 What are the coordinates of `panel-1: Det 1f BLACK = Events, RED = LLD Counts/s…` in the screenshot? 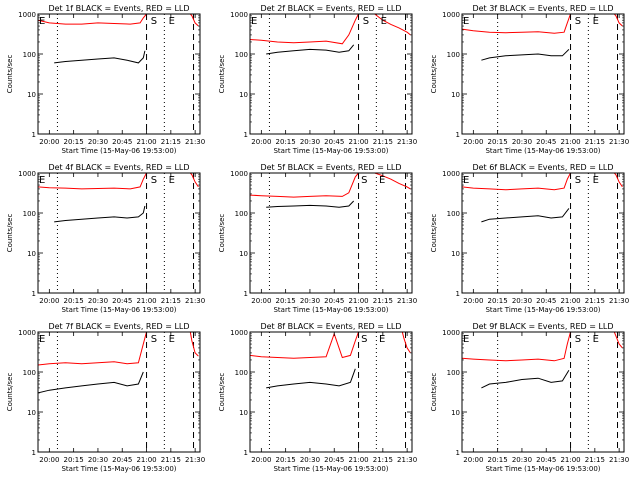 It's located at (105, 79).